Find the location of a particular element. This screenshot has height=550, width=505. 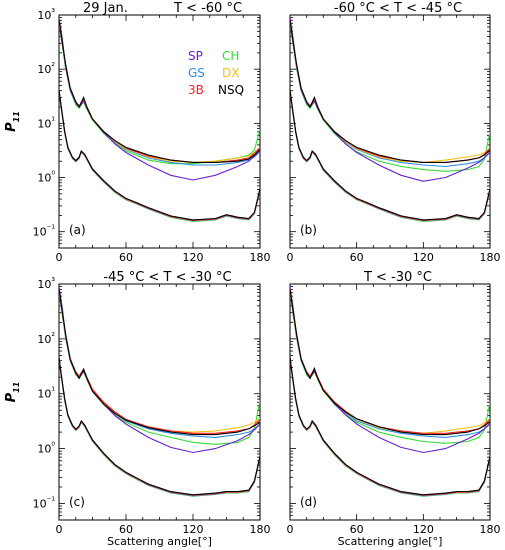

panel-label: (d) is located at coordinates (308, 502).